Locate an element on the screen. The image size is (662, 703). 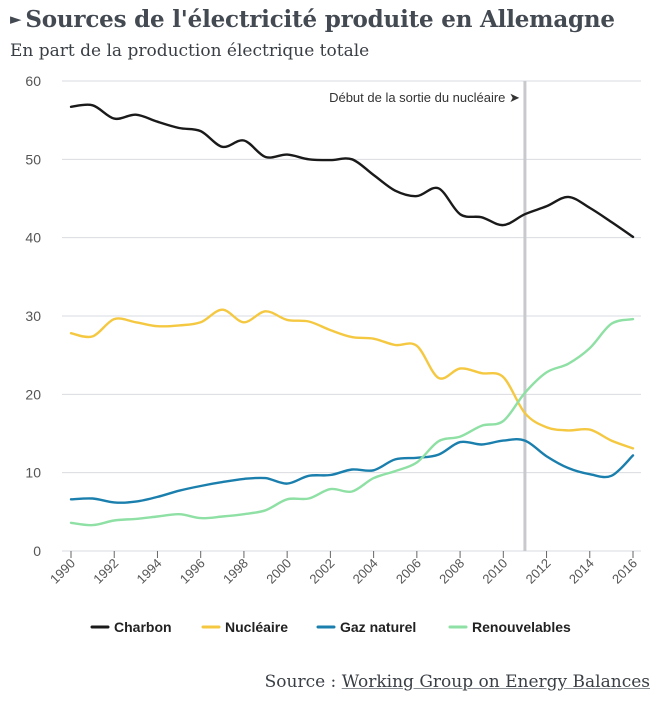
y-tick-label: 20 is located at coordinates (33, 394).